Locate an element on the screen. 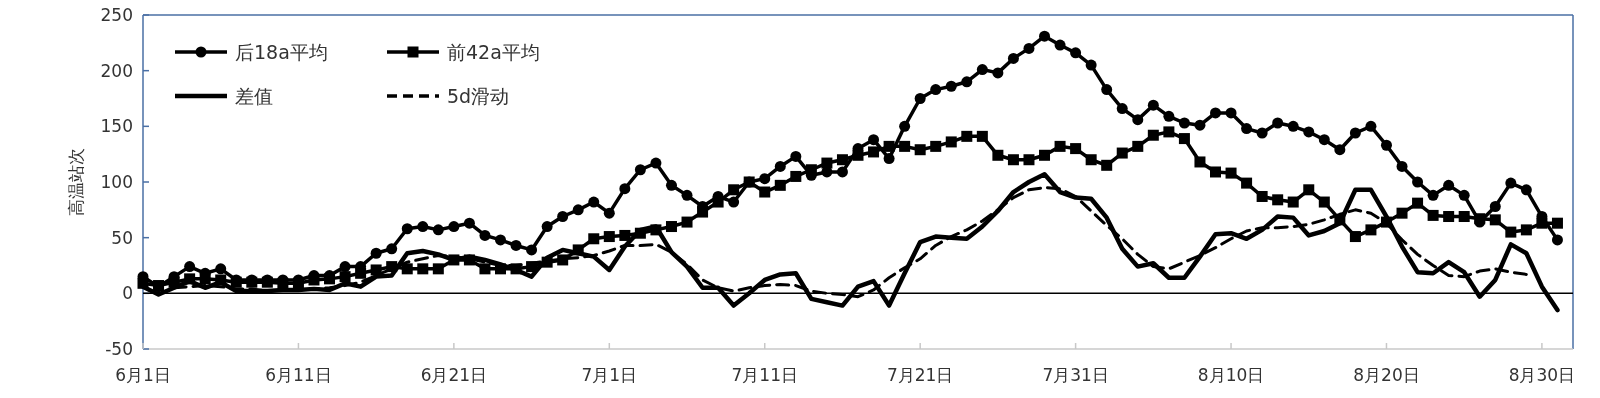 This screenshot has width=1600, height=398. x-tick-label: 8月20日 is located at coordinates (1386, 375).